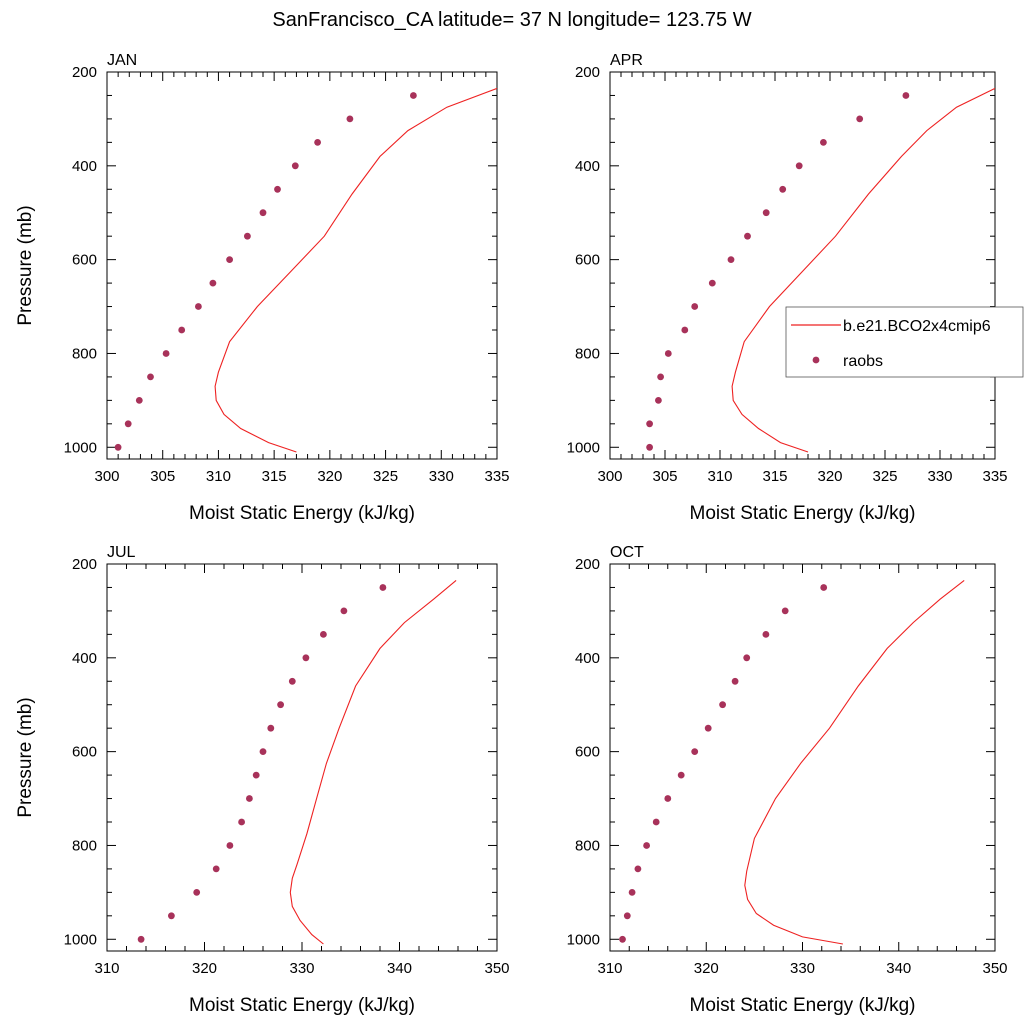 This screenshot has width=1024, height=1024. What do you see at coordinates (496, 476) in the screenshot?
I see `x-tick-label: 335` at bounding box center [496, 476].